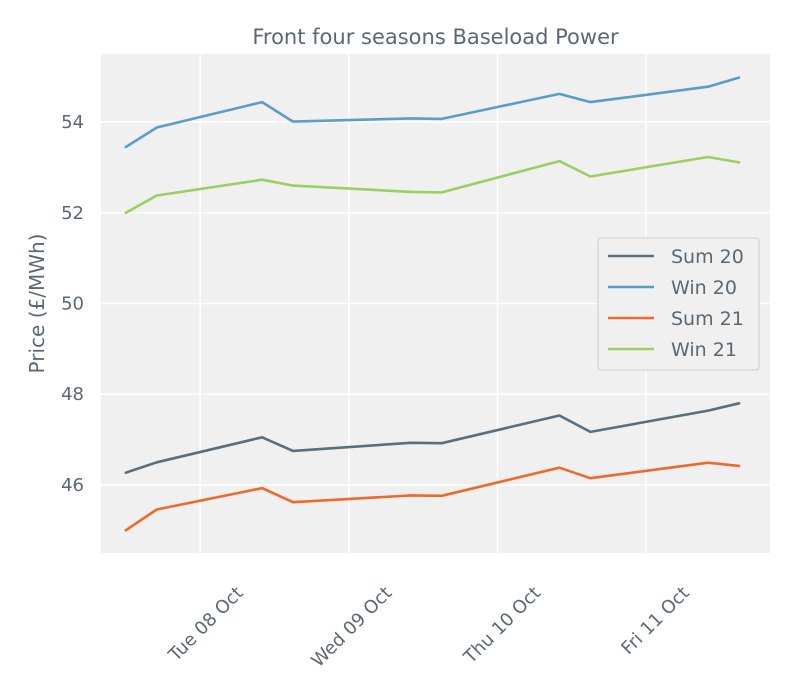 The width and height of the screenshot is (800, 700). What do you see at coordinates (351, 627) in the screenshot?
I see `x-tick-label: Wed 09 Oct` at bounding box center [351, 627].